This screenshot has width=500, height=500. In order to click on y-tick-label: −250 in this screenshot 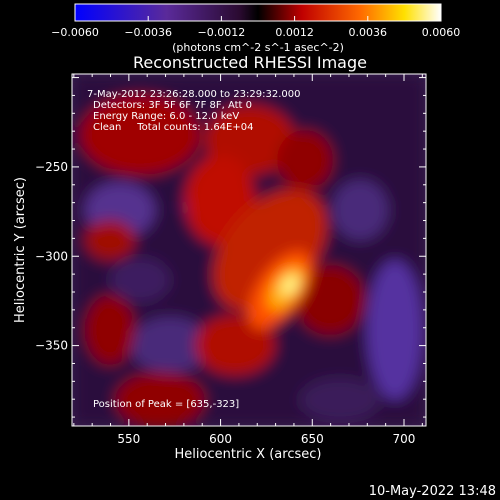, I will do `click(51, 167)`.